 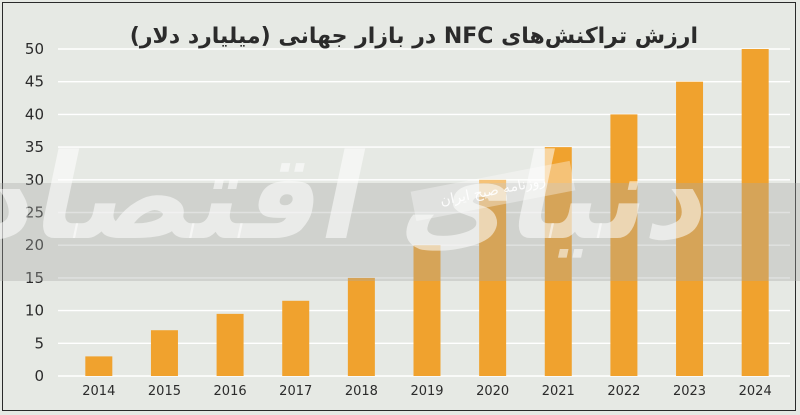 What do you see at coordinates (34, 245) in the screenshot?
I see `y-tick-label: 20` at bounding box center [34, 245].